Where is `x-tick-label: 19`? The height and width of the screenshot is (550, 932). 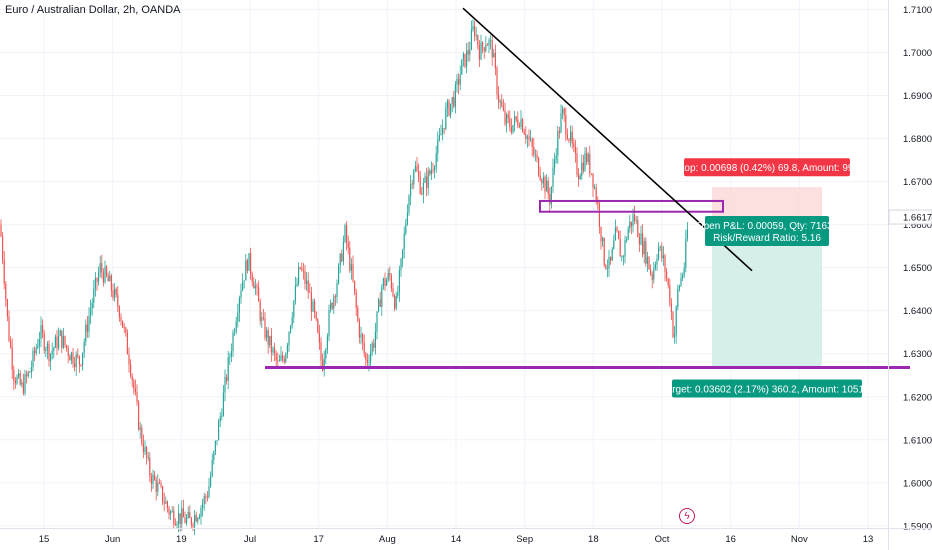
x-tick-label: 19 is located at coordinates (181, 539).